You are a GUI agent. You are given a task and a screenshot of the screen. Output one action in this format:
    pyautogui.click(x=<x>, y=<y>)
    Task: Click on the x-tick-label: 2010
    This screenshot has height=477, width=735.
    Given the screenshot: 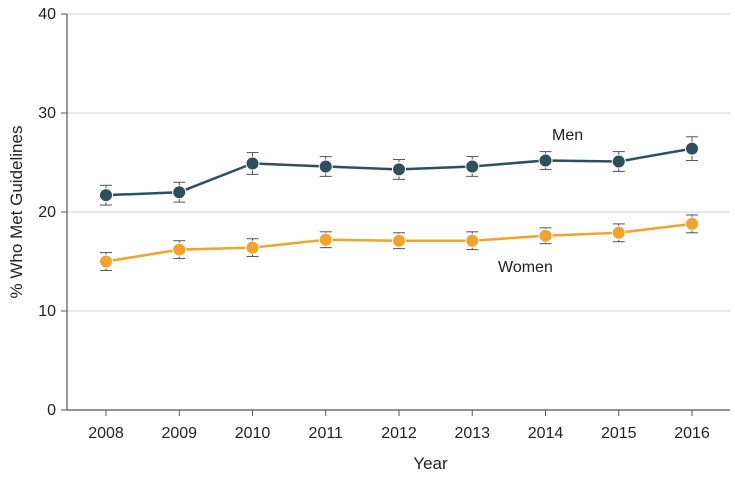 What is the action you would take?
    pyautogui.click(x=253, y=433)
    